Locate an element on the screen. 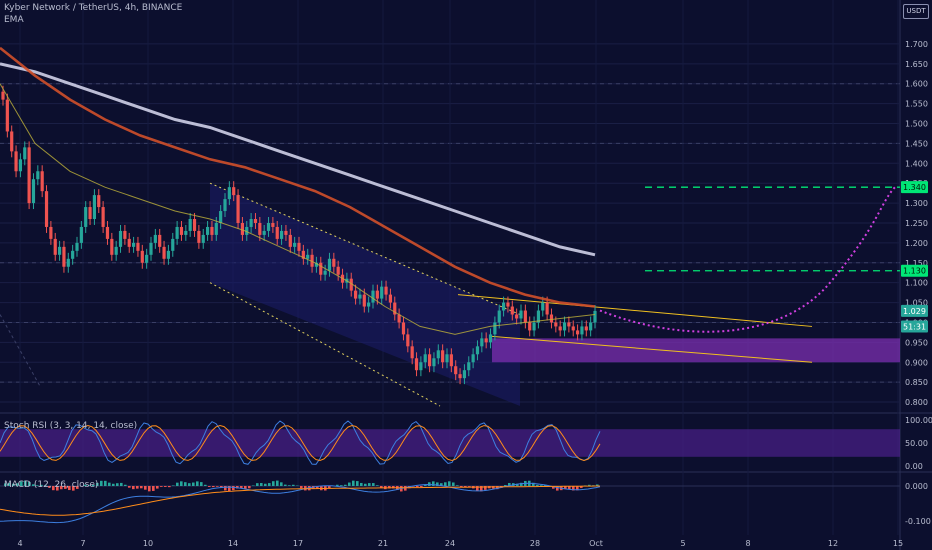 The image size is (932, 550). currency-button: USDT is located at coordinates (916, 11).